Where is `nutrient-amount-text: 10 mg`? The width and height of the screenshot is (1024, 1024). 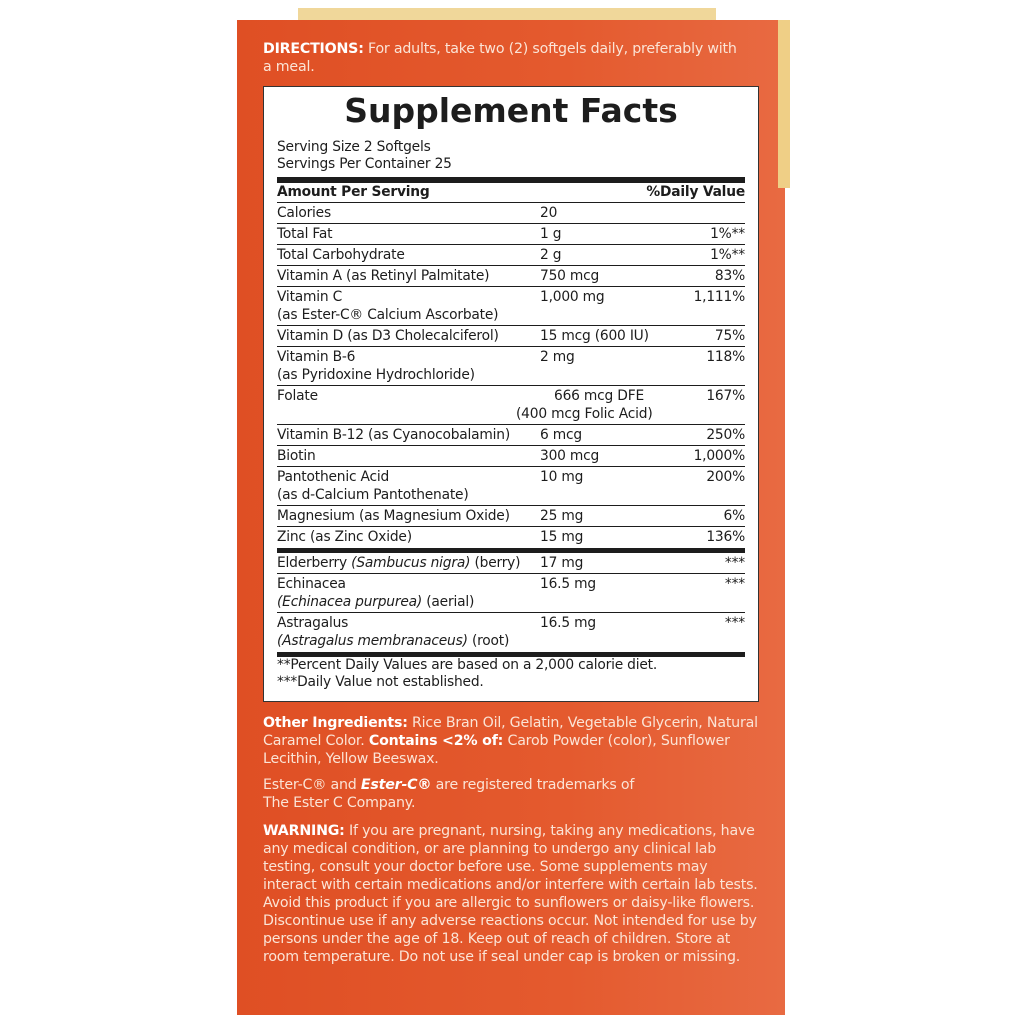 nutrient-amount-text: 10 mg is located at coordinates (562, 477).